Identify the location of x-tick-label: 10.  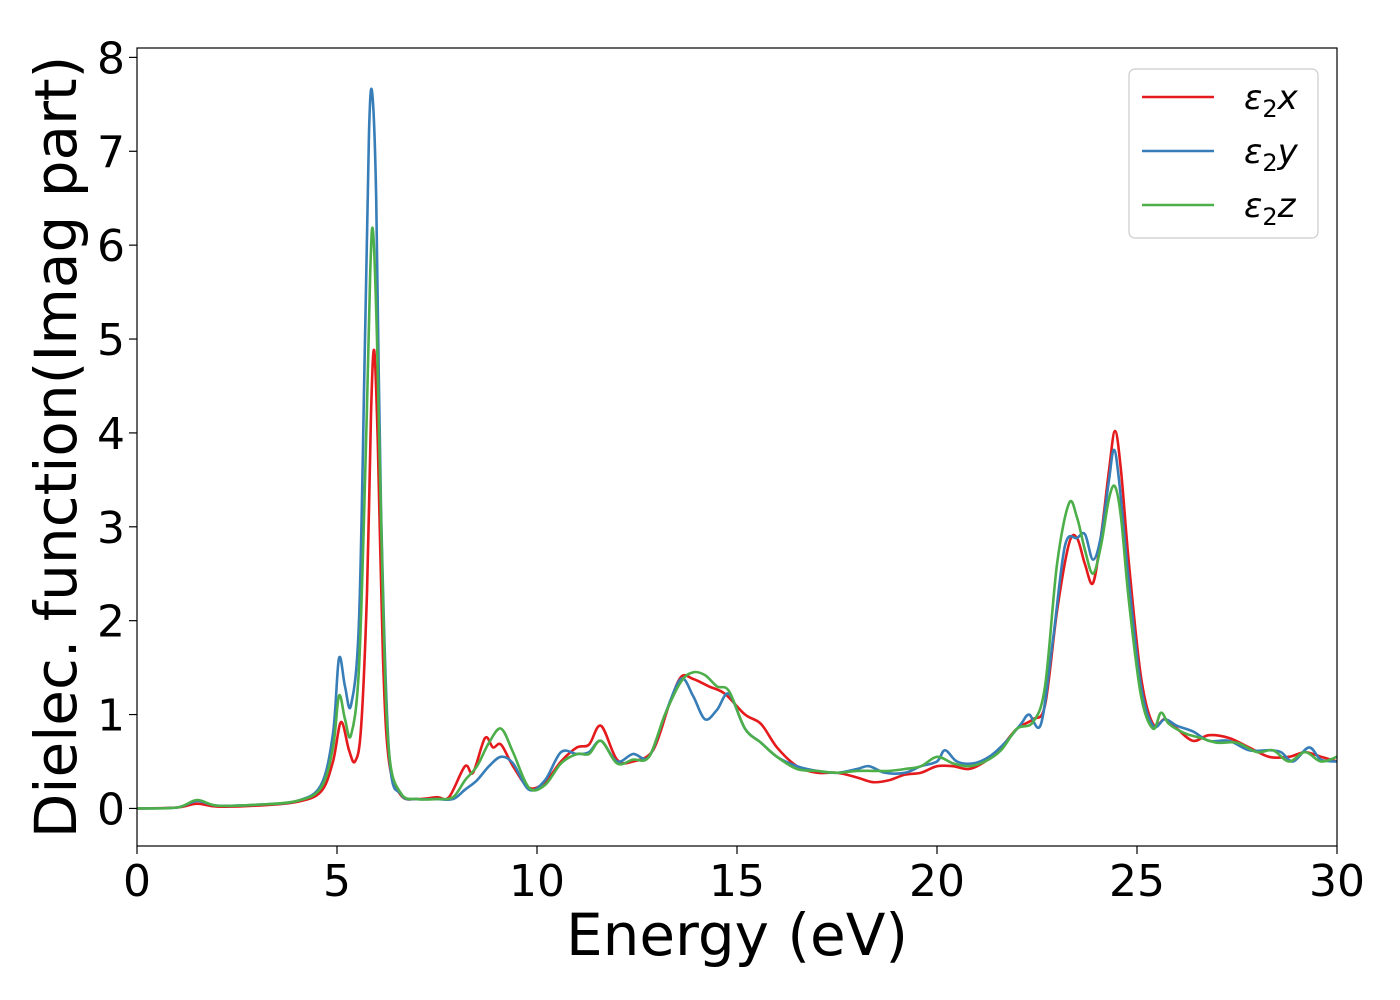
(537, 881).